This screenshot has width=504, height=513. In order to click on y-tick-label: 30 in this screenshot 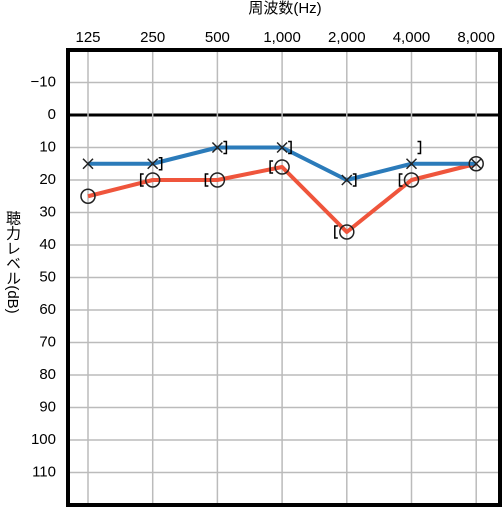, I will do `click(47, 211)`.